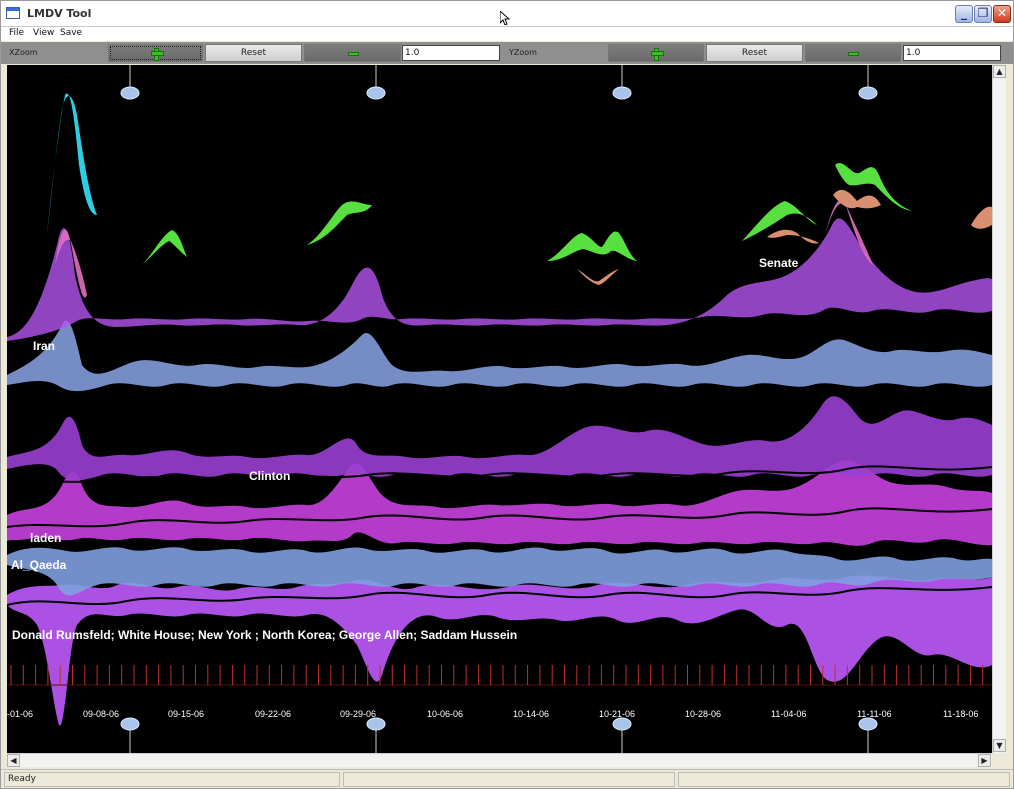  I want to click on topic-label-senate: Senate, so click(779, 263).